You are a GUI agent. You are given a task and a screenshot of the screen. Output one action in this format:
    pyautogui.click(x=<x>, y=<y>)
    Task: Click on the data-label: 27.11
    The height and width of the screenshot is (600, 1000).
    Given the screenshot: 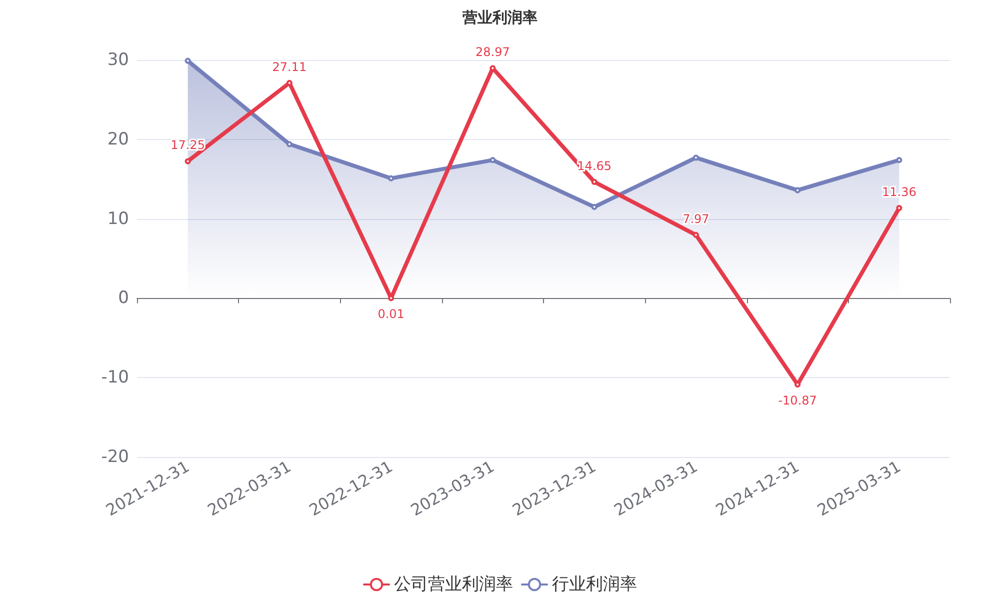 What is the action you would take?
    pyautogui.click(x=289, y=67)
    